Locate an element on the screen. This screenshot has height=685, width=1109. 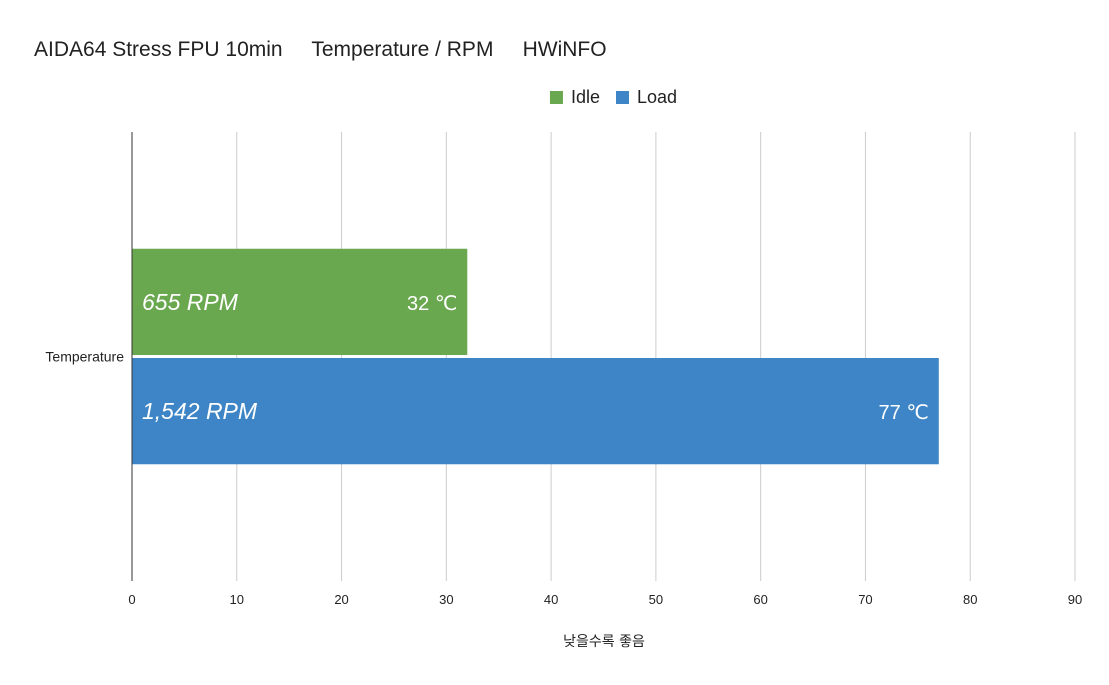
bar-load is located at coordinates (535, 411).